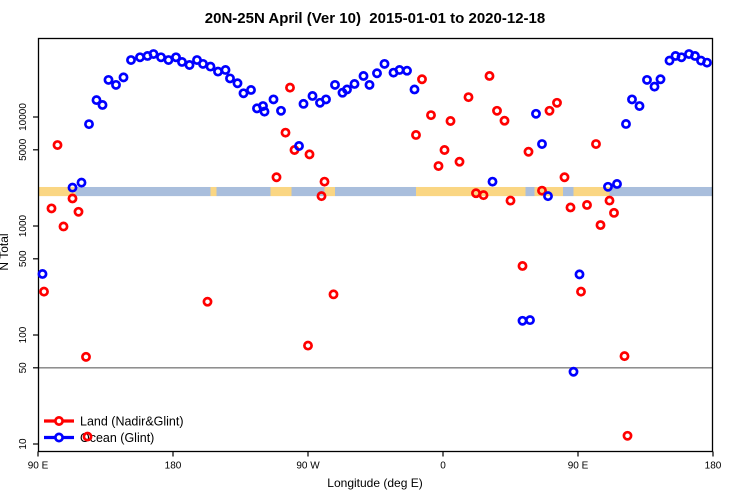  I want to click on legend-entry: Ocean (Glint), so click(99, 438).